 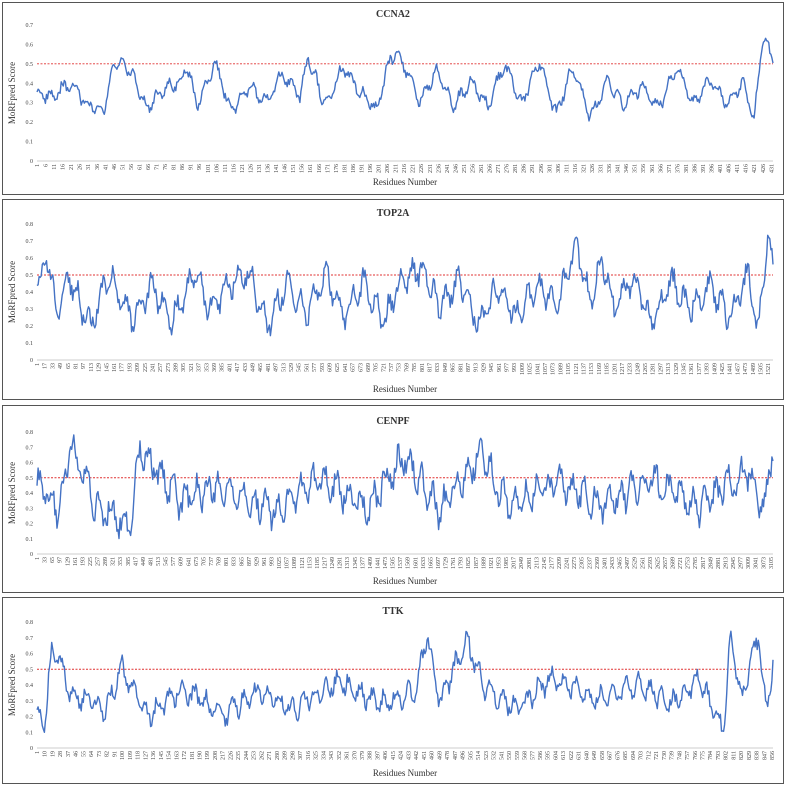 I want to click on x-tick-label: 640, so click(x=587, y=755).